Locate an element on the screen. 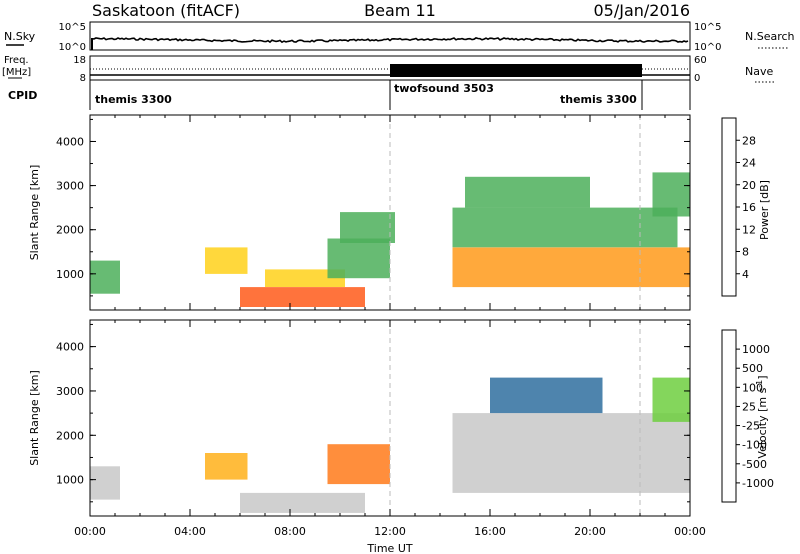  power-colorbar-tick-label: 4 is located at coordinates (745, 274).